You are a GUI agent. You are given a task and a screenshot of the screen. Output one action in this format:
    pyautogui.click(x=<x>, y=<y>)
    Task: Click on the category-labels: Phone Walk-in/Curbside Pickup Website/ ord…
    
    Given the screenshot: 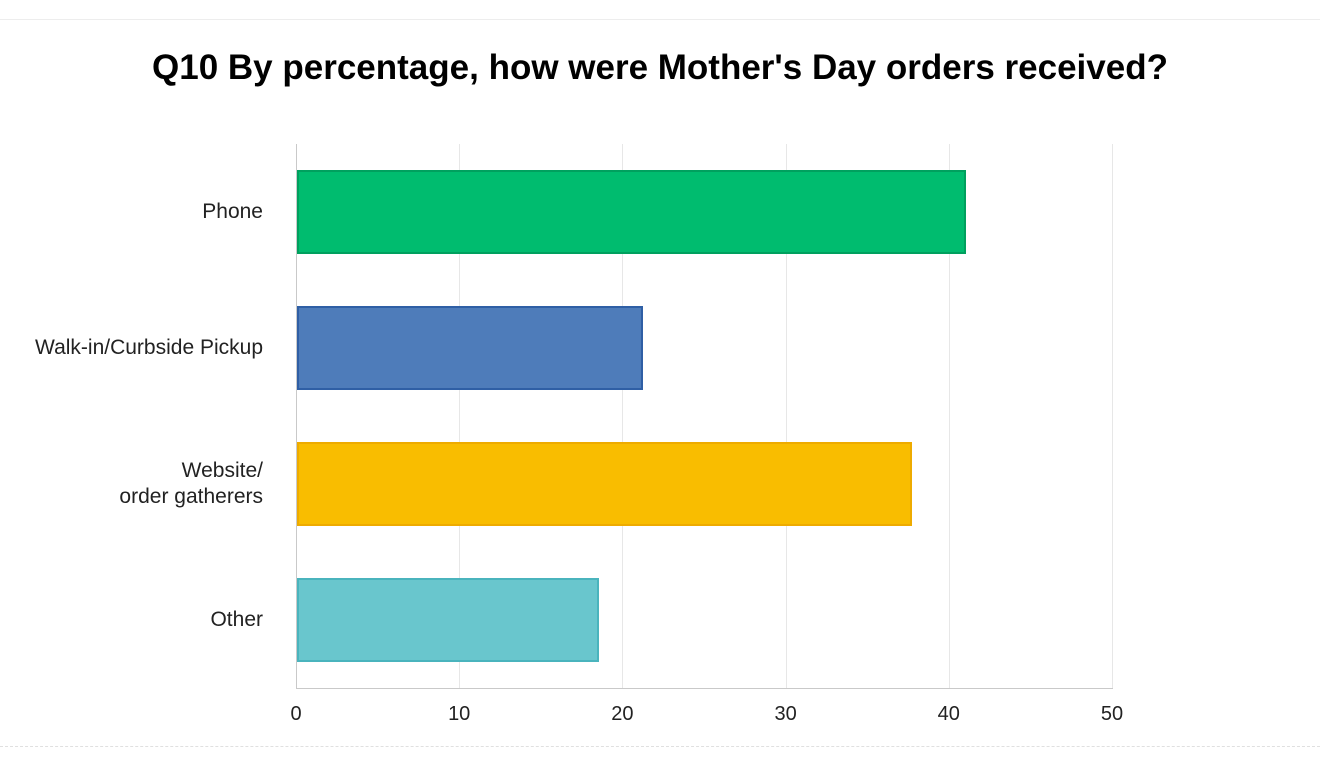 What is the action you would take?
    pyautogui.click(x=140, y=416)
    